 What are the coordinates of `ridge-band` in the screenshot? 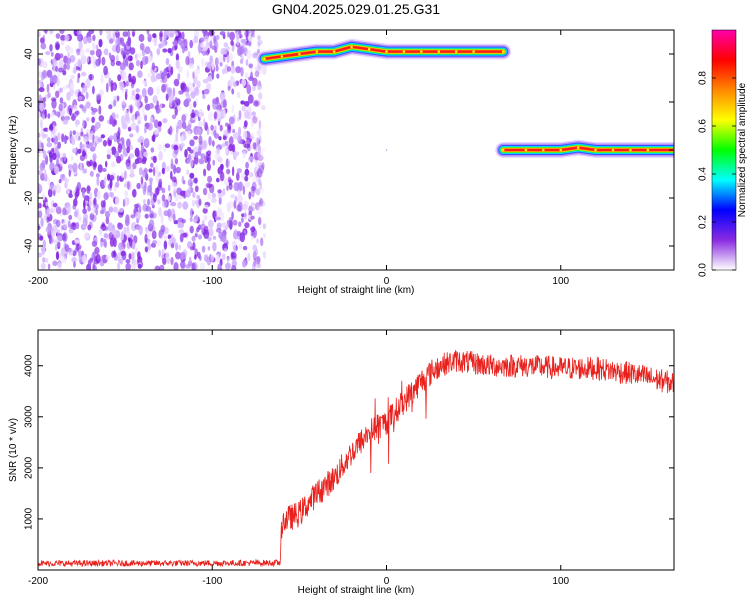 It's located at (384, 52).